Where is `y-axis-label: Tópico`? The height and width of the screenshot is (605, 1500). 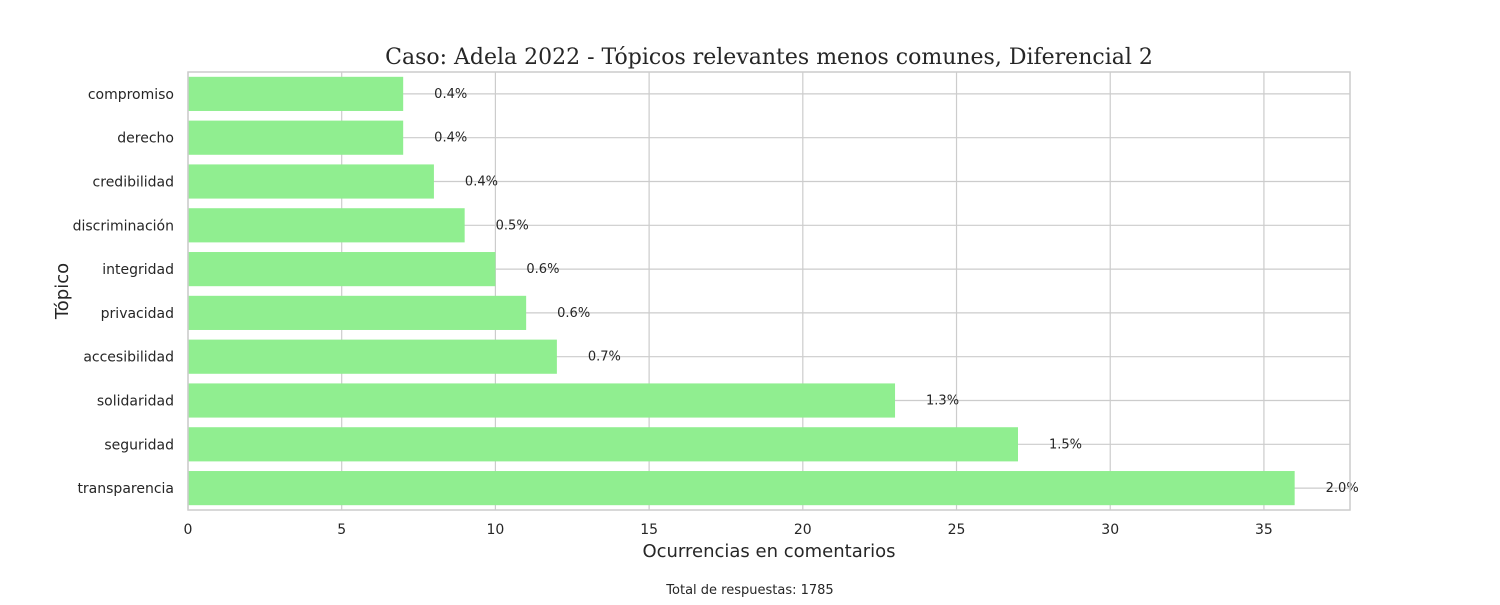 y-axis-label: Tópico is located at coordinates (62, 291).